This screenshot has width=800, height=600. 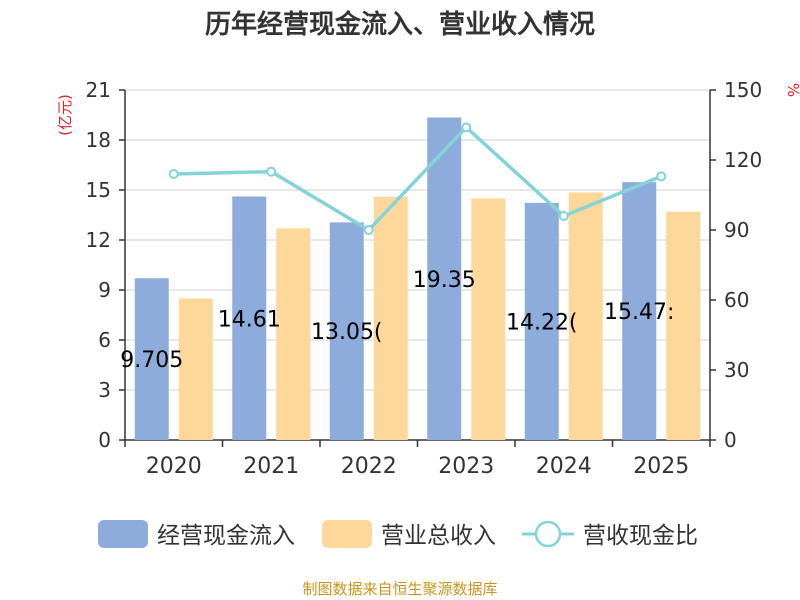 I want to click on x-tick-label: 2025, so click(x=661, y=466).